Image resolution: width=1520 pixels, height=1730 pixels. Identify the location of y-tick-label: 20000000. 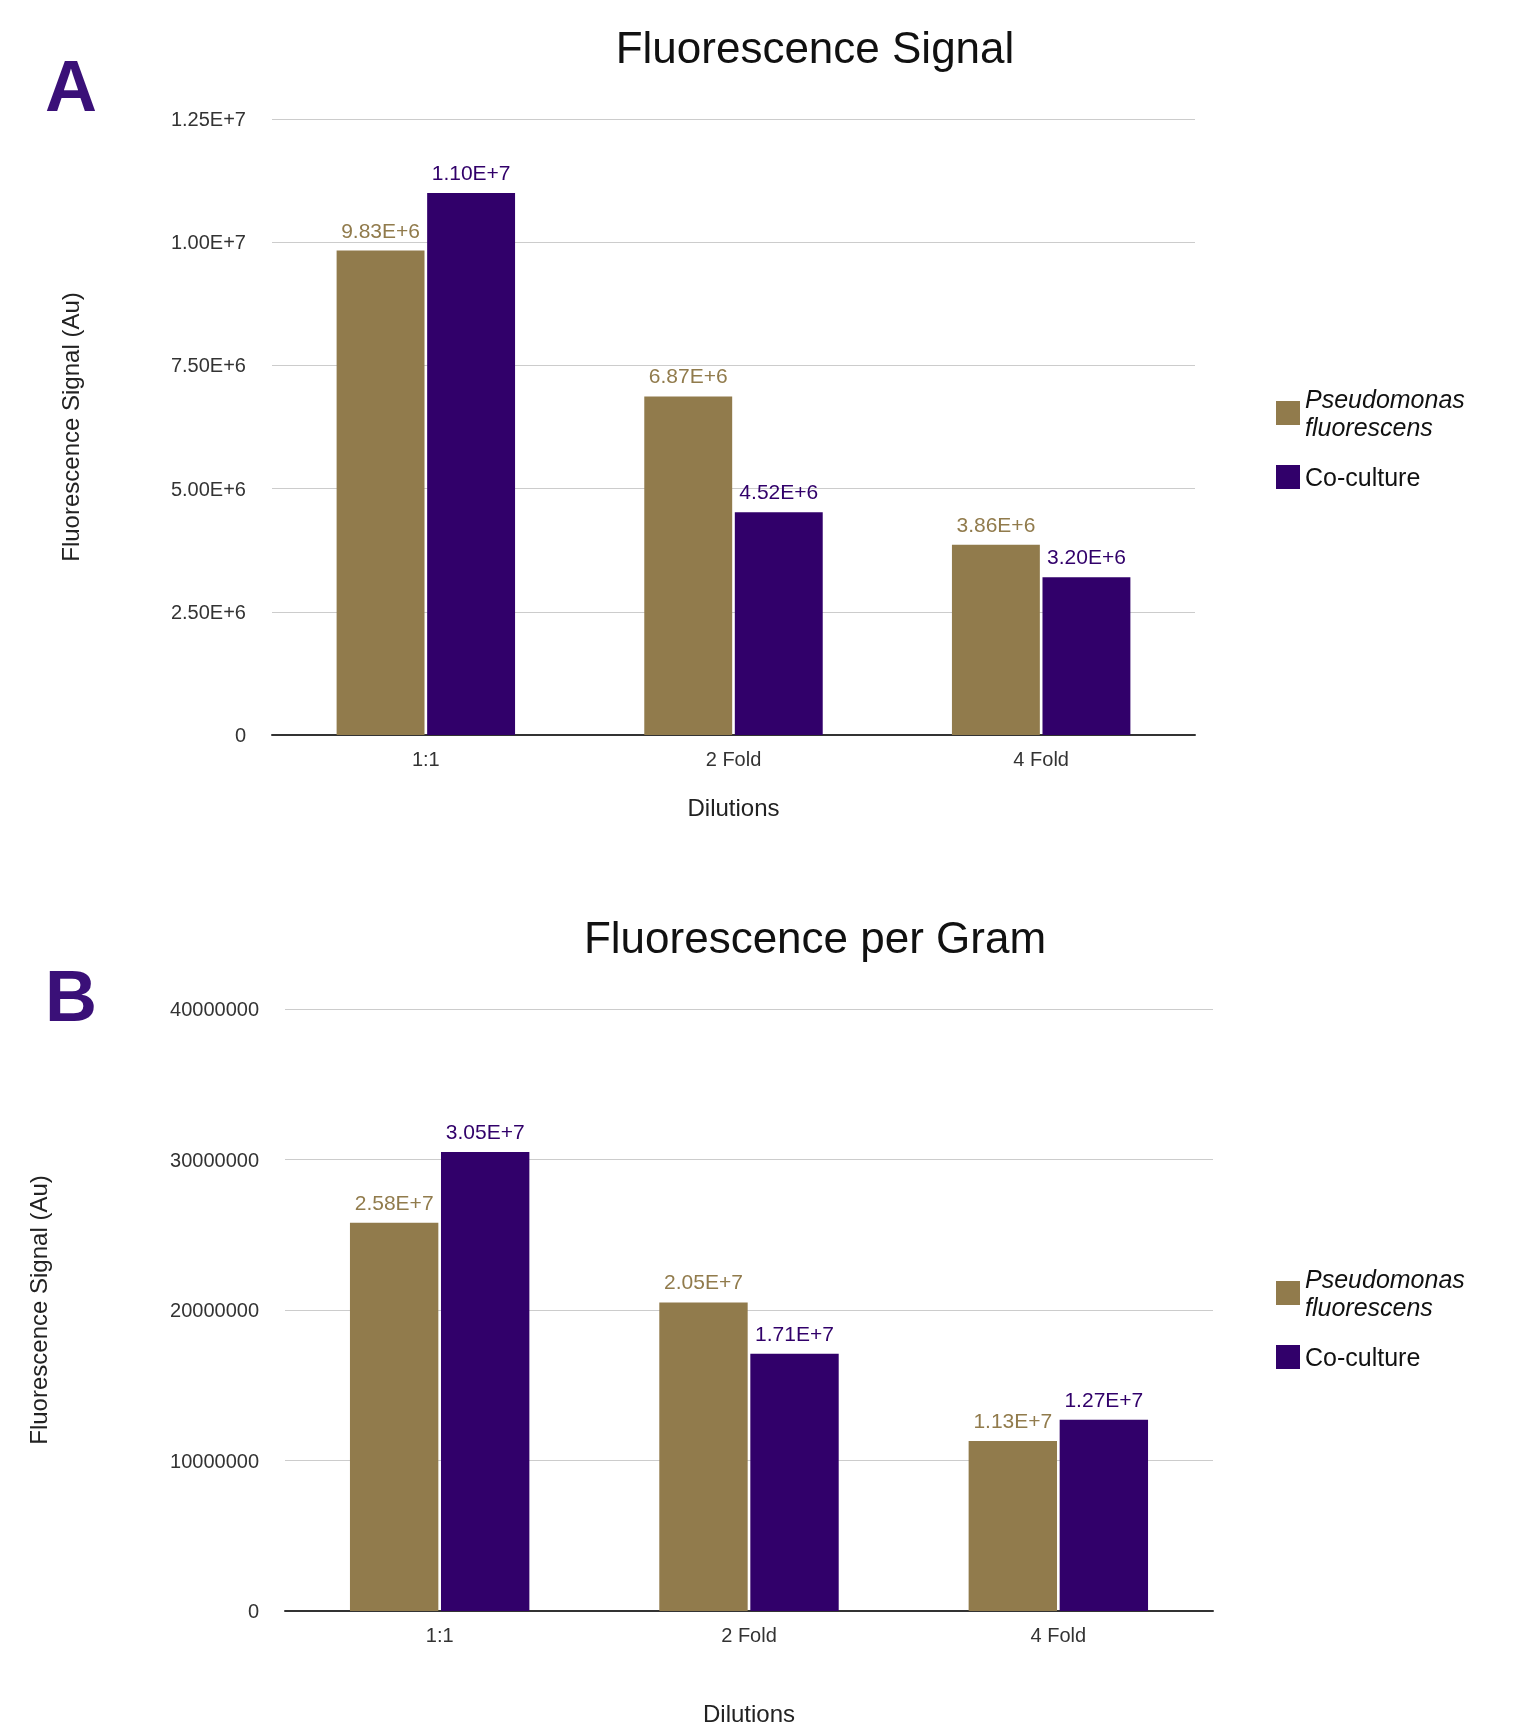
(214, 1310).